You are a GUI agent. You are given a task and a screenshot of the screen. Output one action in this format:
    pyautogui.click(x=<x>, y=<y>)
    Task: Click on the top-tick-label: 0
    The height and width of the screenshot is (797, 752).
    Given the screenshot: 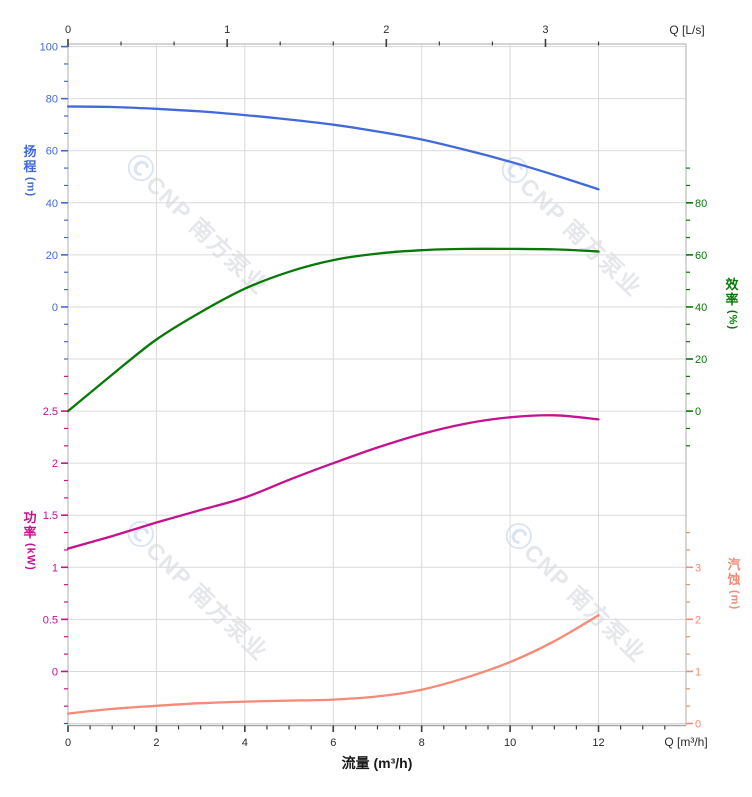 What is the action you would take?
    pyautogui.click(x=68, y=30)
    